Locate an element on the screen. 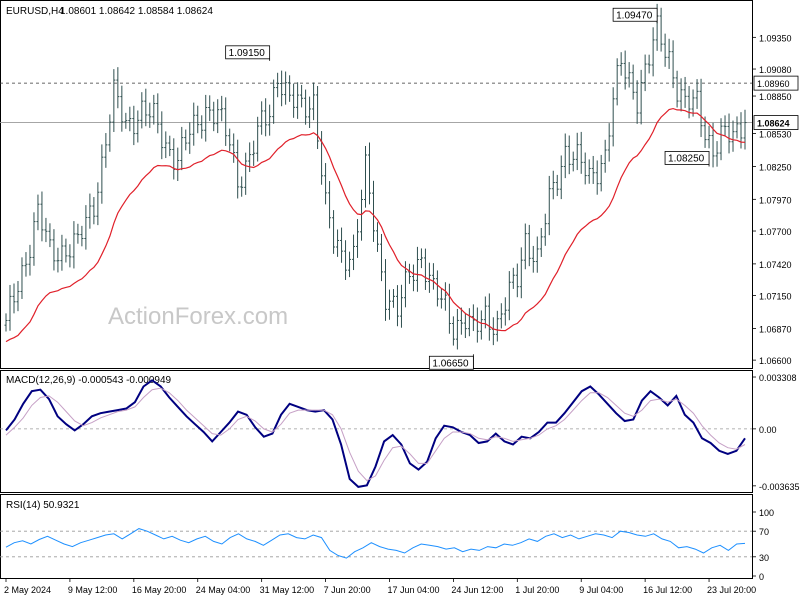  rsi-axis-label: 0 is located at coordinates (761, 577).